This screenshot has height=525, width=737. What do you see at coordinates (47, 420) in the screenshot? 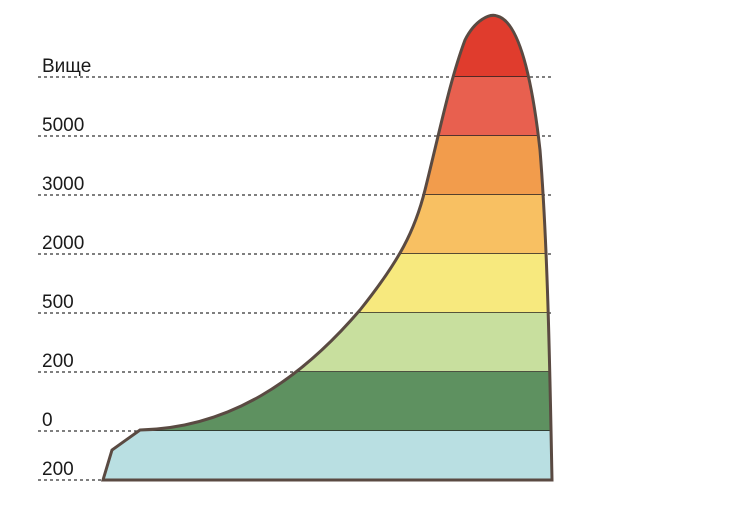
I see `label: 0` at bounding box center [47, 420].